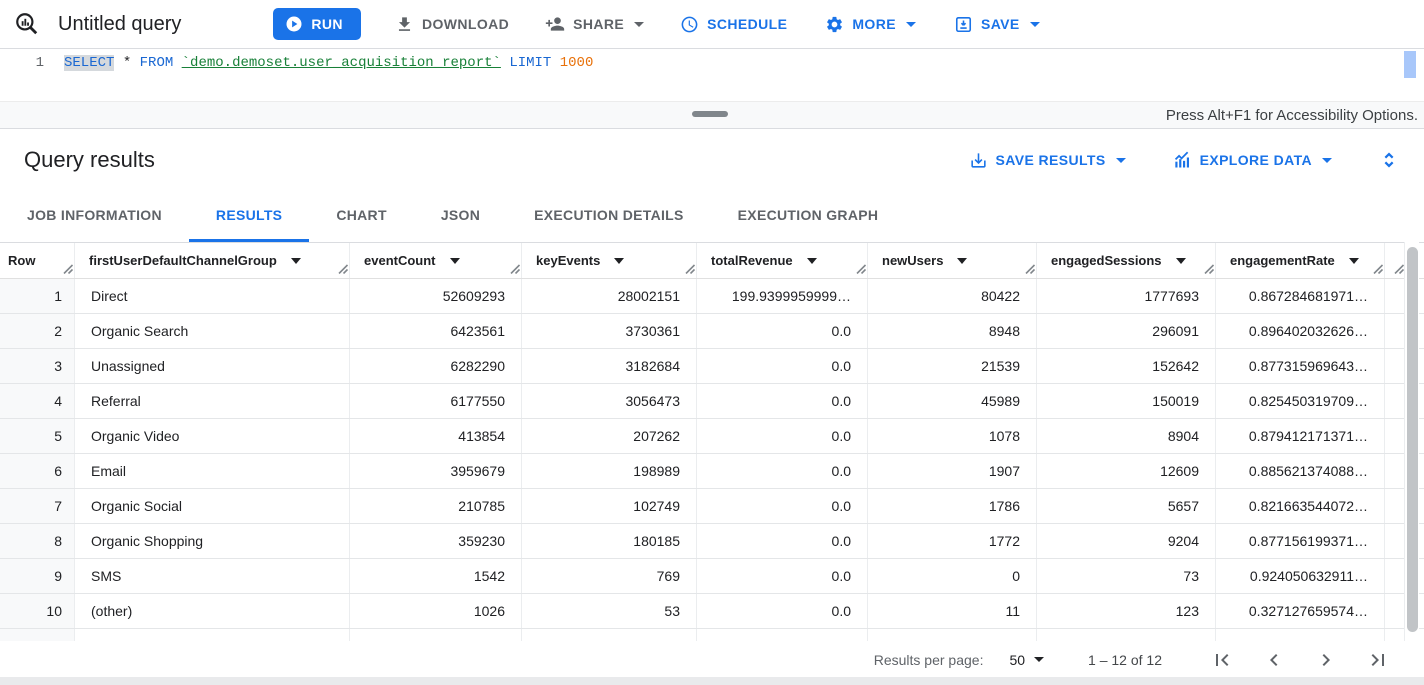 Image resolution: width=1424 pixels, height=685 pixels. I want to click on column-header-filler, so click(1395, 260).